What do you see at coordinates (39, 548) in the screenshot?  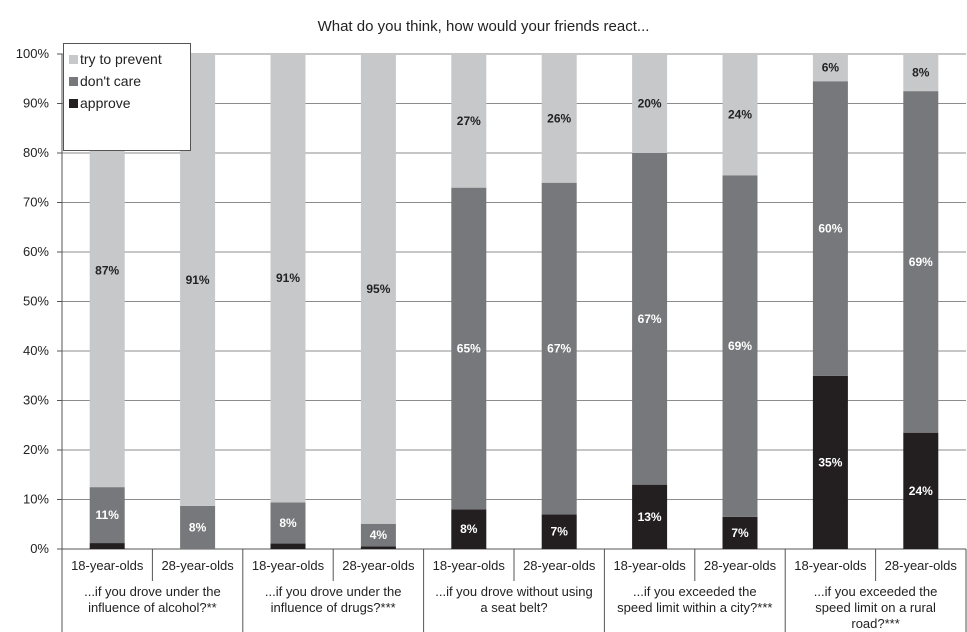 I see `y-tick-label: 0%` at bounding box center [39, 548].